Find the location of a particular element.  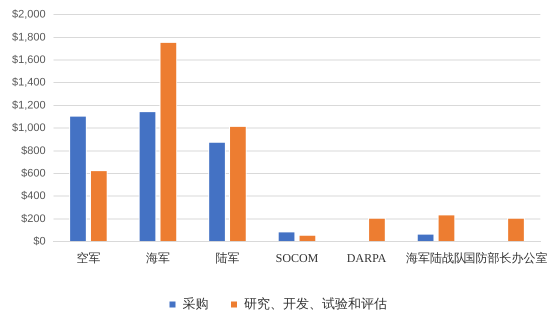

legend-label: 采购 is located at coordinates (195, 303).